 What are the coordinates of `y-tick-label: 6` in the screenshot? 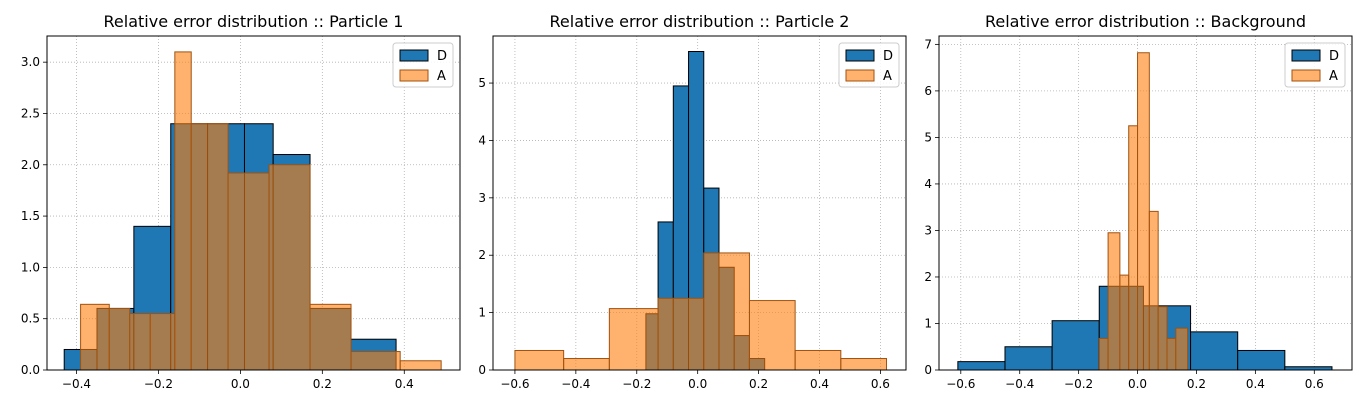 It's located at (928, 91).